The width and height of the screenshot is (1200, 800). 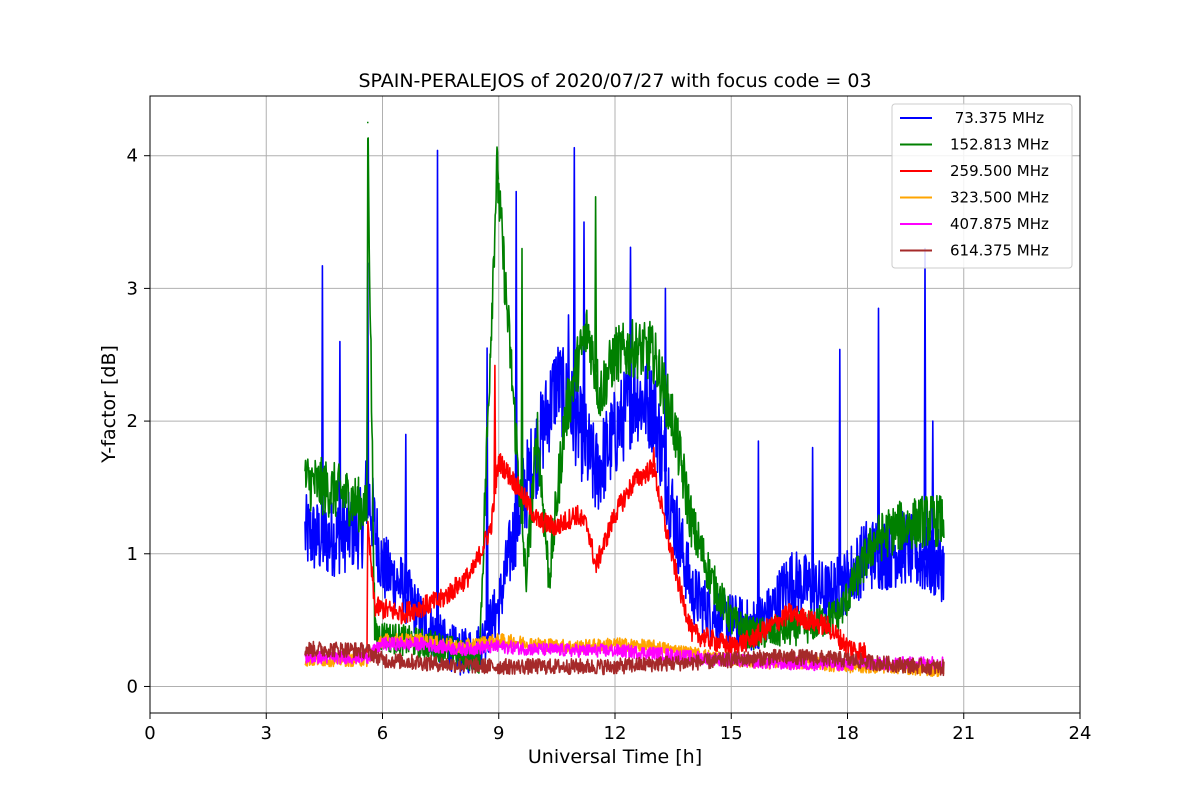 I want to click on legend-box, so click(x=982, y=186).